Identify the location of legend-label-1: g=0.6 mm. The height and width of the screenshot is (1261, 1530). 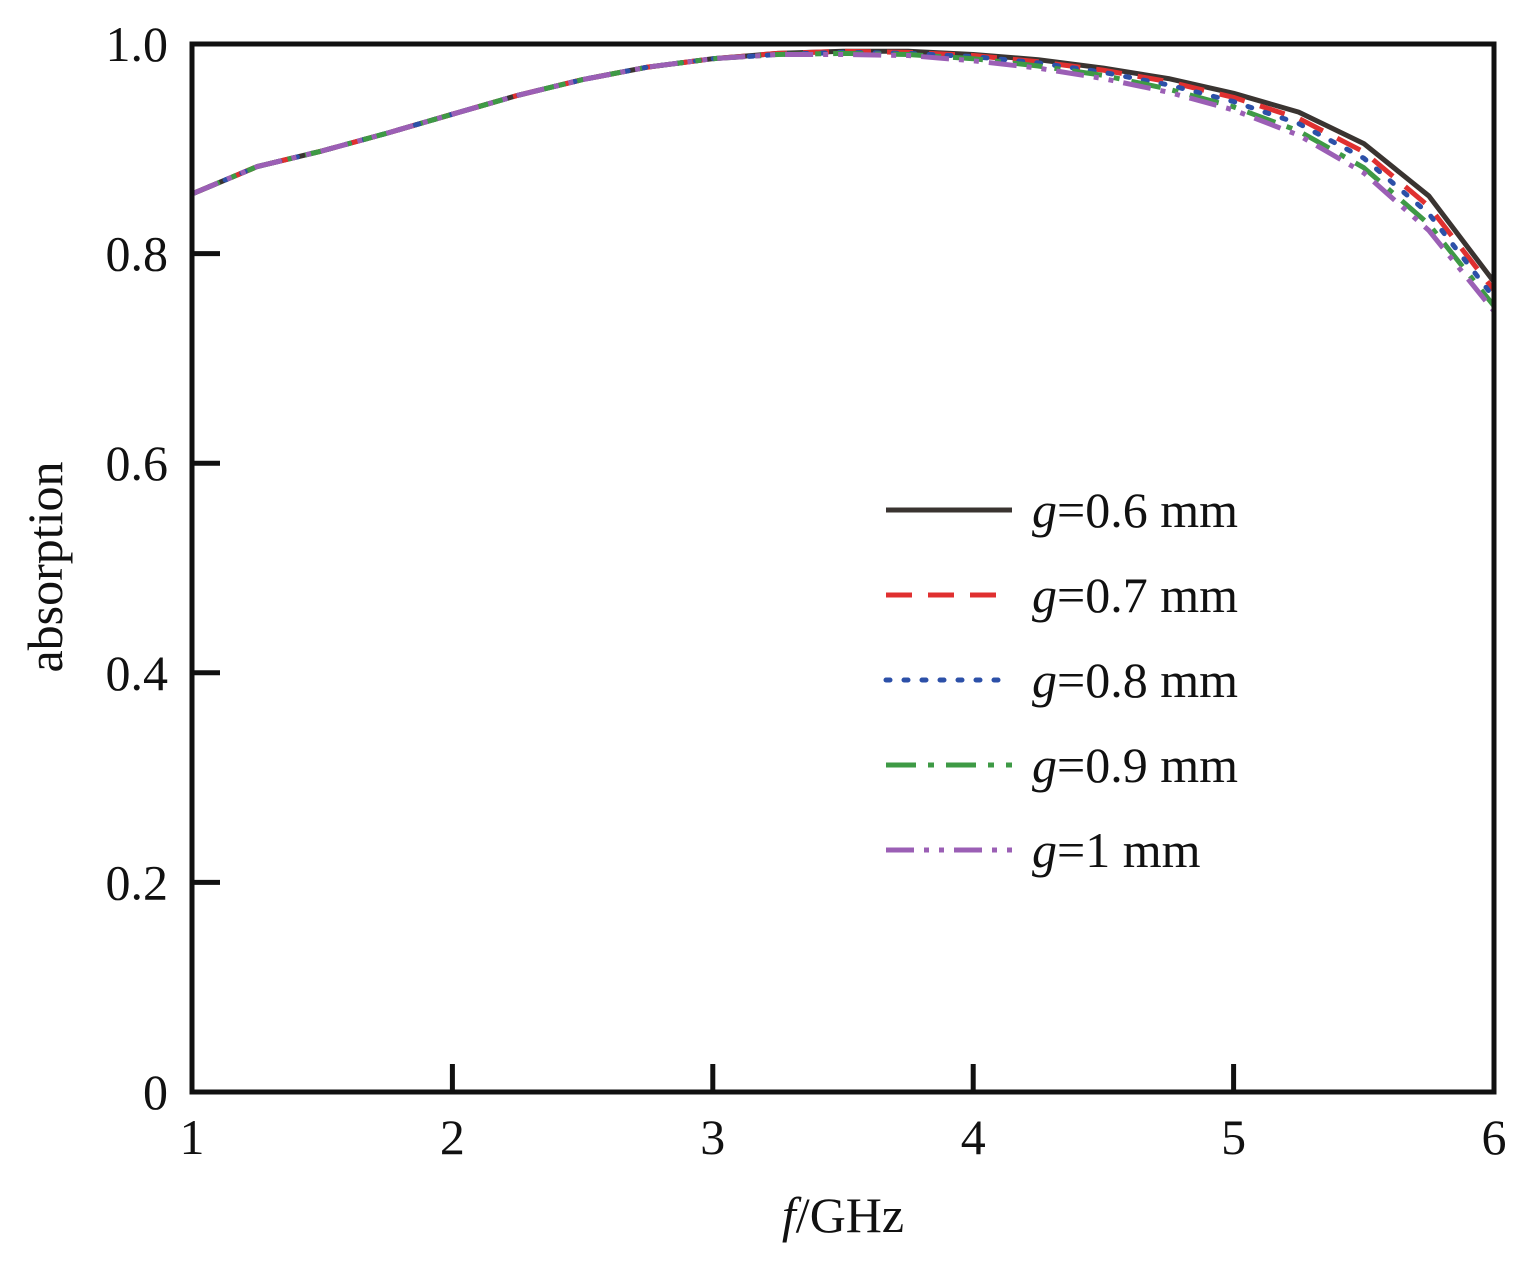
(1135, 510).